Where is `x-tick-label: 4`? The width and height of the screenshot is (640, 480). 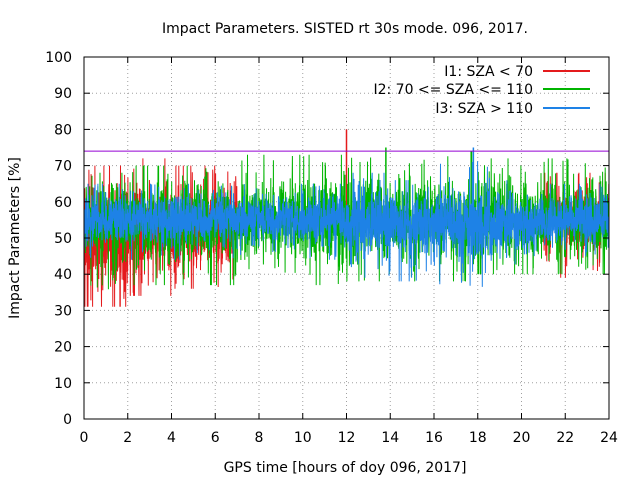
x-tick-label: 4 is located at coordinates (171, 438).